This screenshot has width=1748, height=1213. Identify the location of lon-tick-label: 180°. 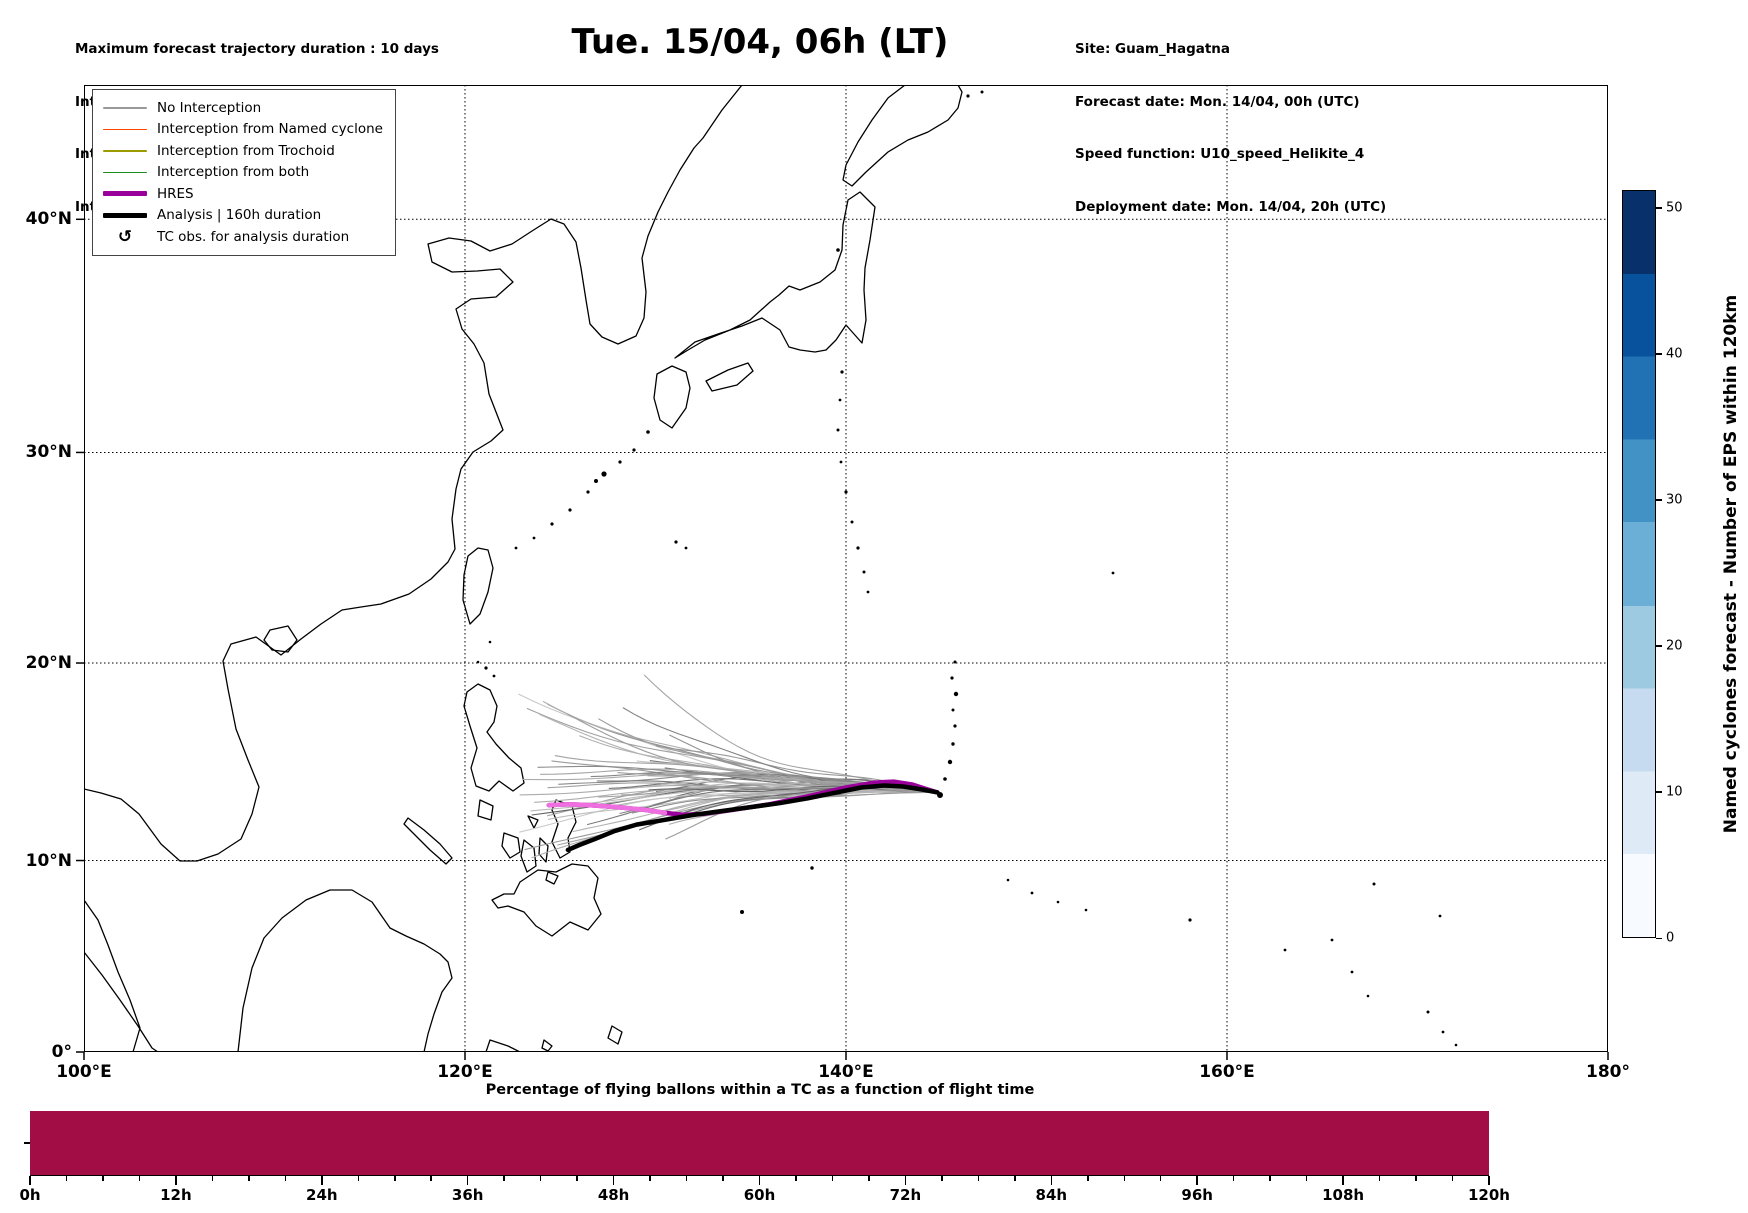
(1608, 1072).